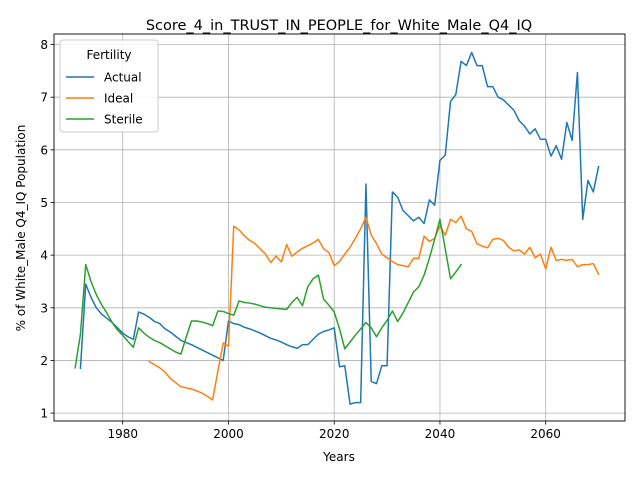 The image size is (640, 480). Describe the element at coordinates (440, 434) in the screenshot. I see `x-tick-label: 2040` at that location.